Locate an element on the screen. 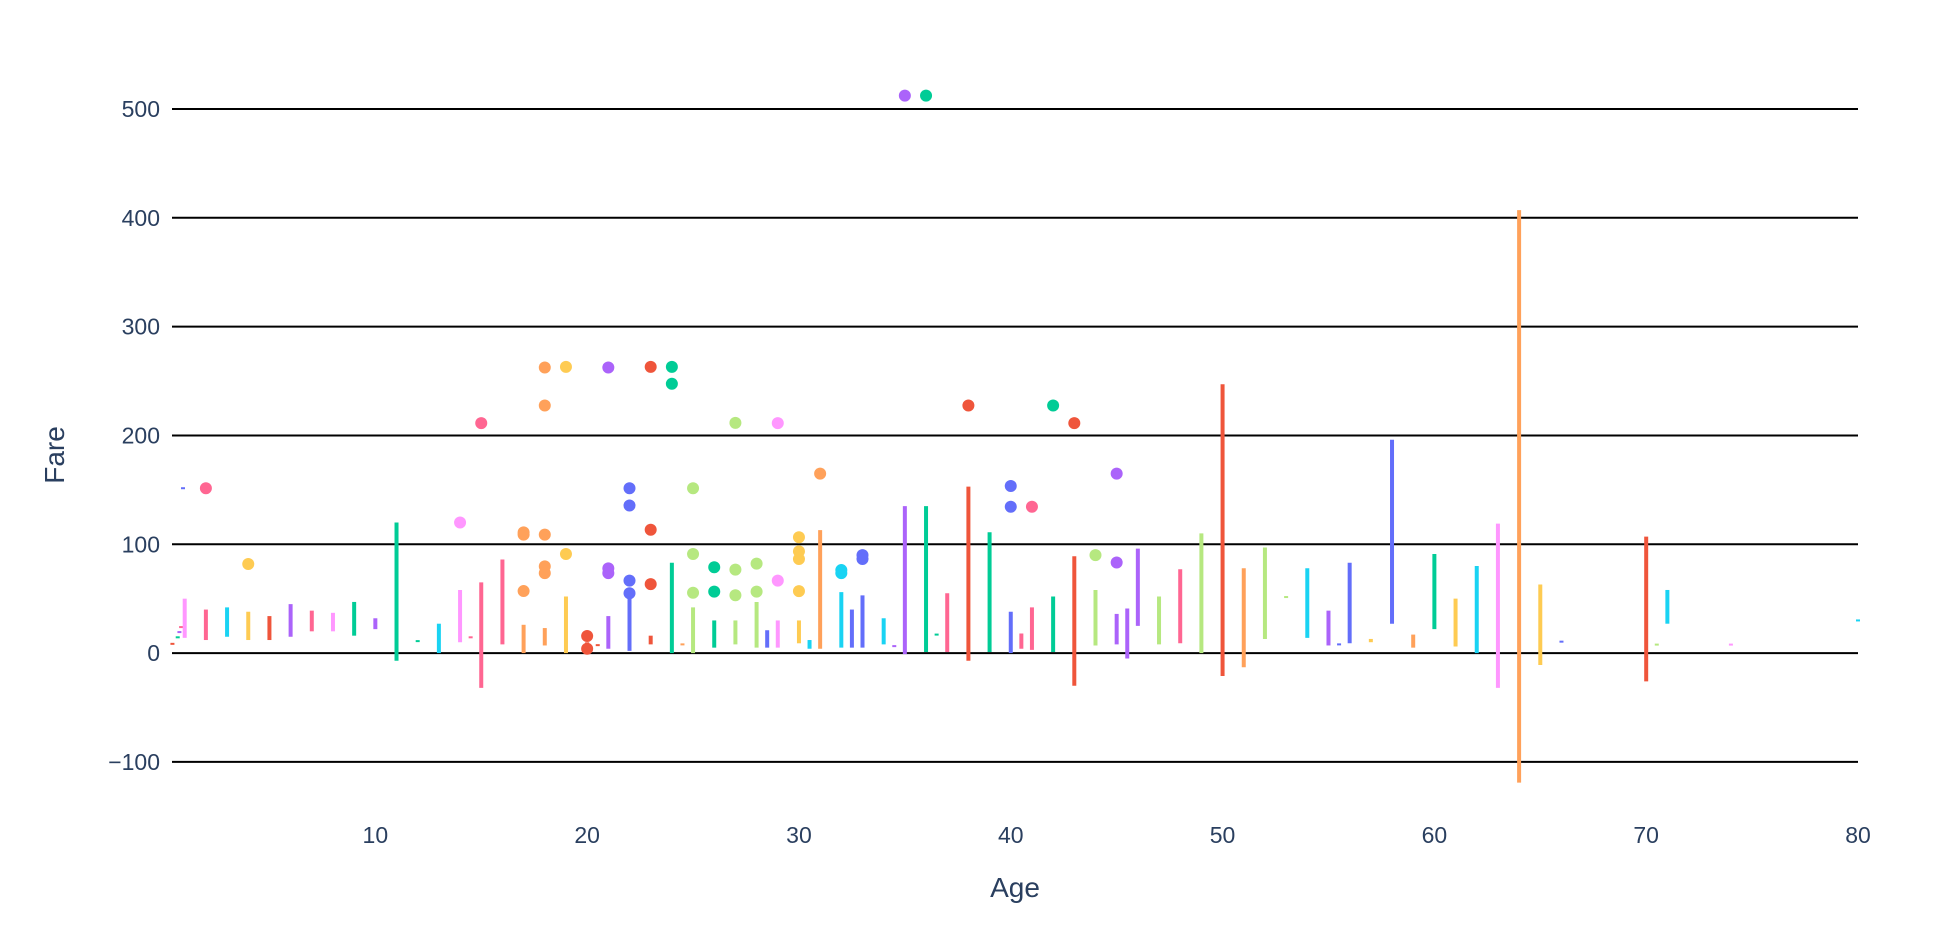  x-axis-title: Age is located at coordinates (1015, 887).